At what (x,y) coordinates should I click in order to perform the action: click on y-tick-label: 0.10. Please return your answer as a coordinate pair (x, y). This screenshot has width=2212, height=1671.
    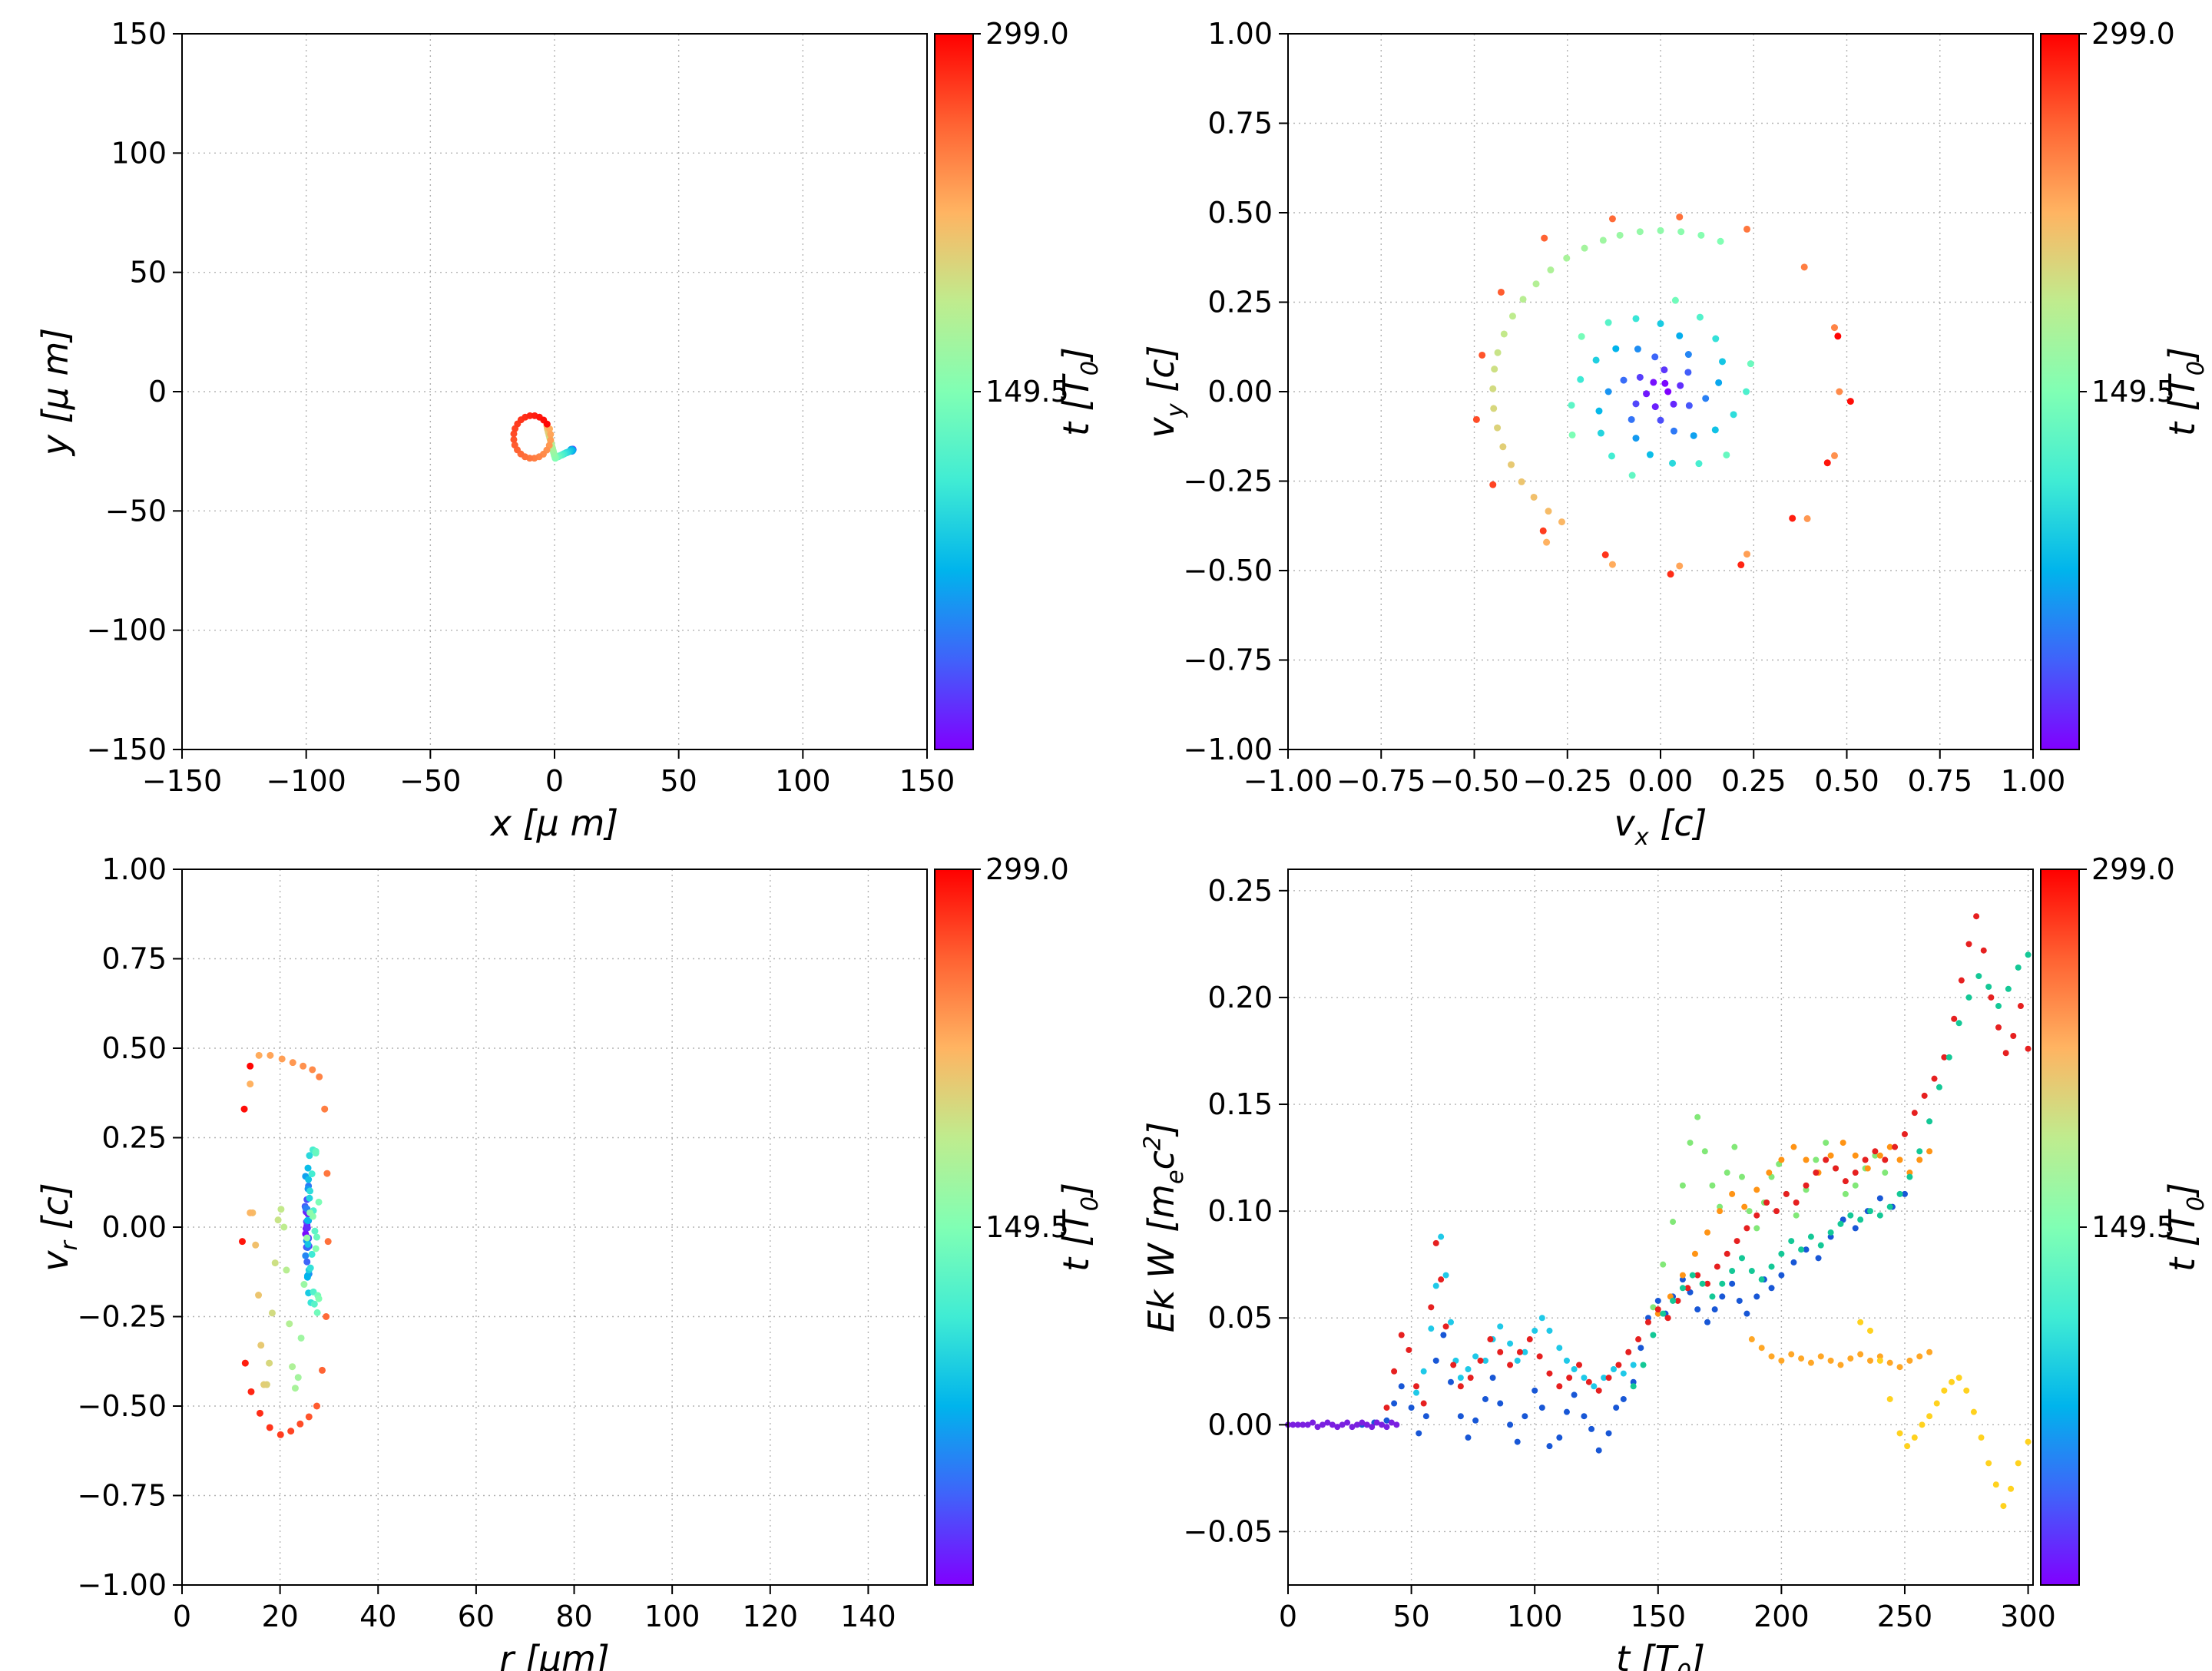
    Looking at the image, I should click on (1240, 1211).